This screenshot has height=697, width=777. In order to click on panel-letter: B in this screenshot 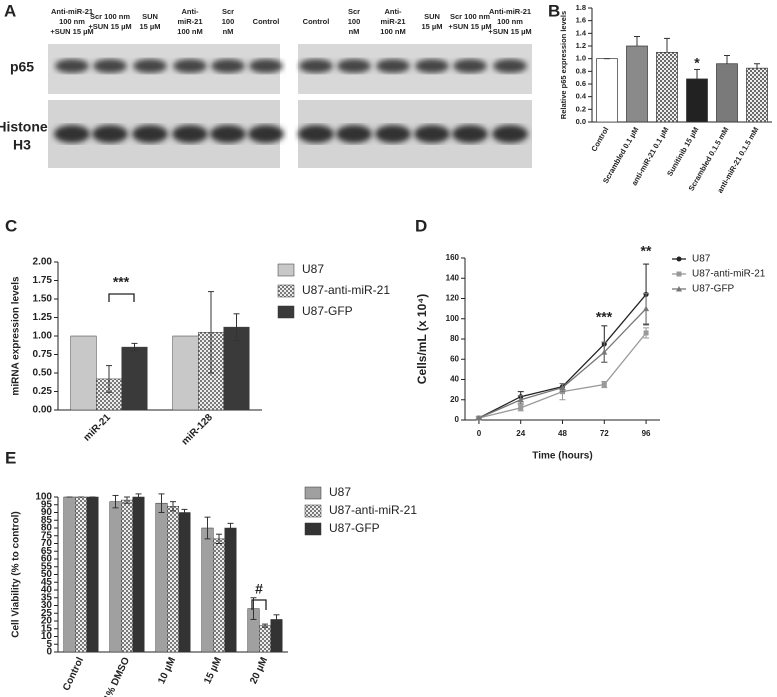, I will do `click(554, 10)`.